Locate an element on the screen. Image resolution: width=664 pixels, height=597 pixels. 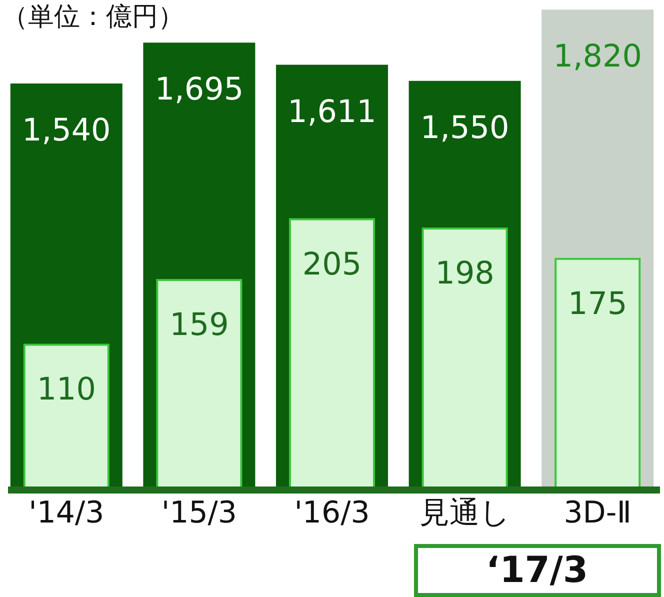
data-label: 1,550 is located at coordinates (465, 128).